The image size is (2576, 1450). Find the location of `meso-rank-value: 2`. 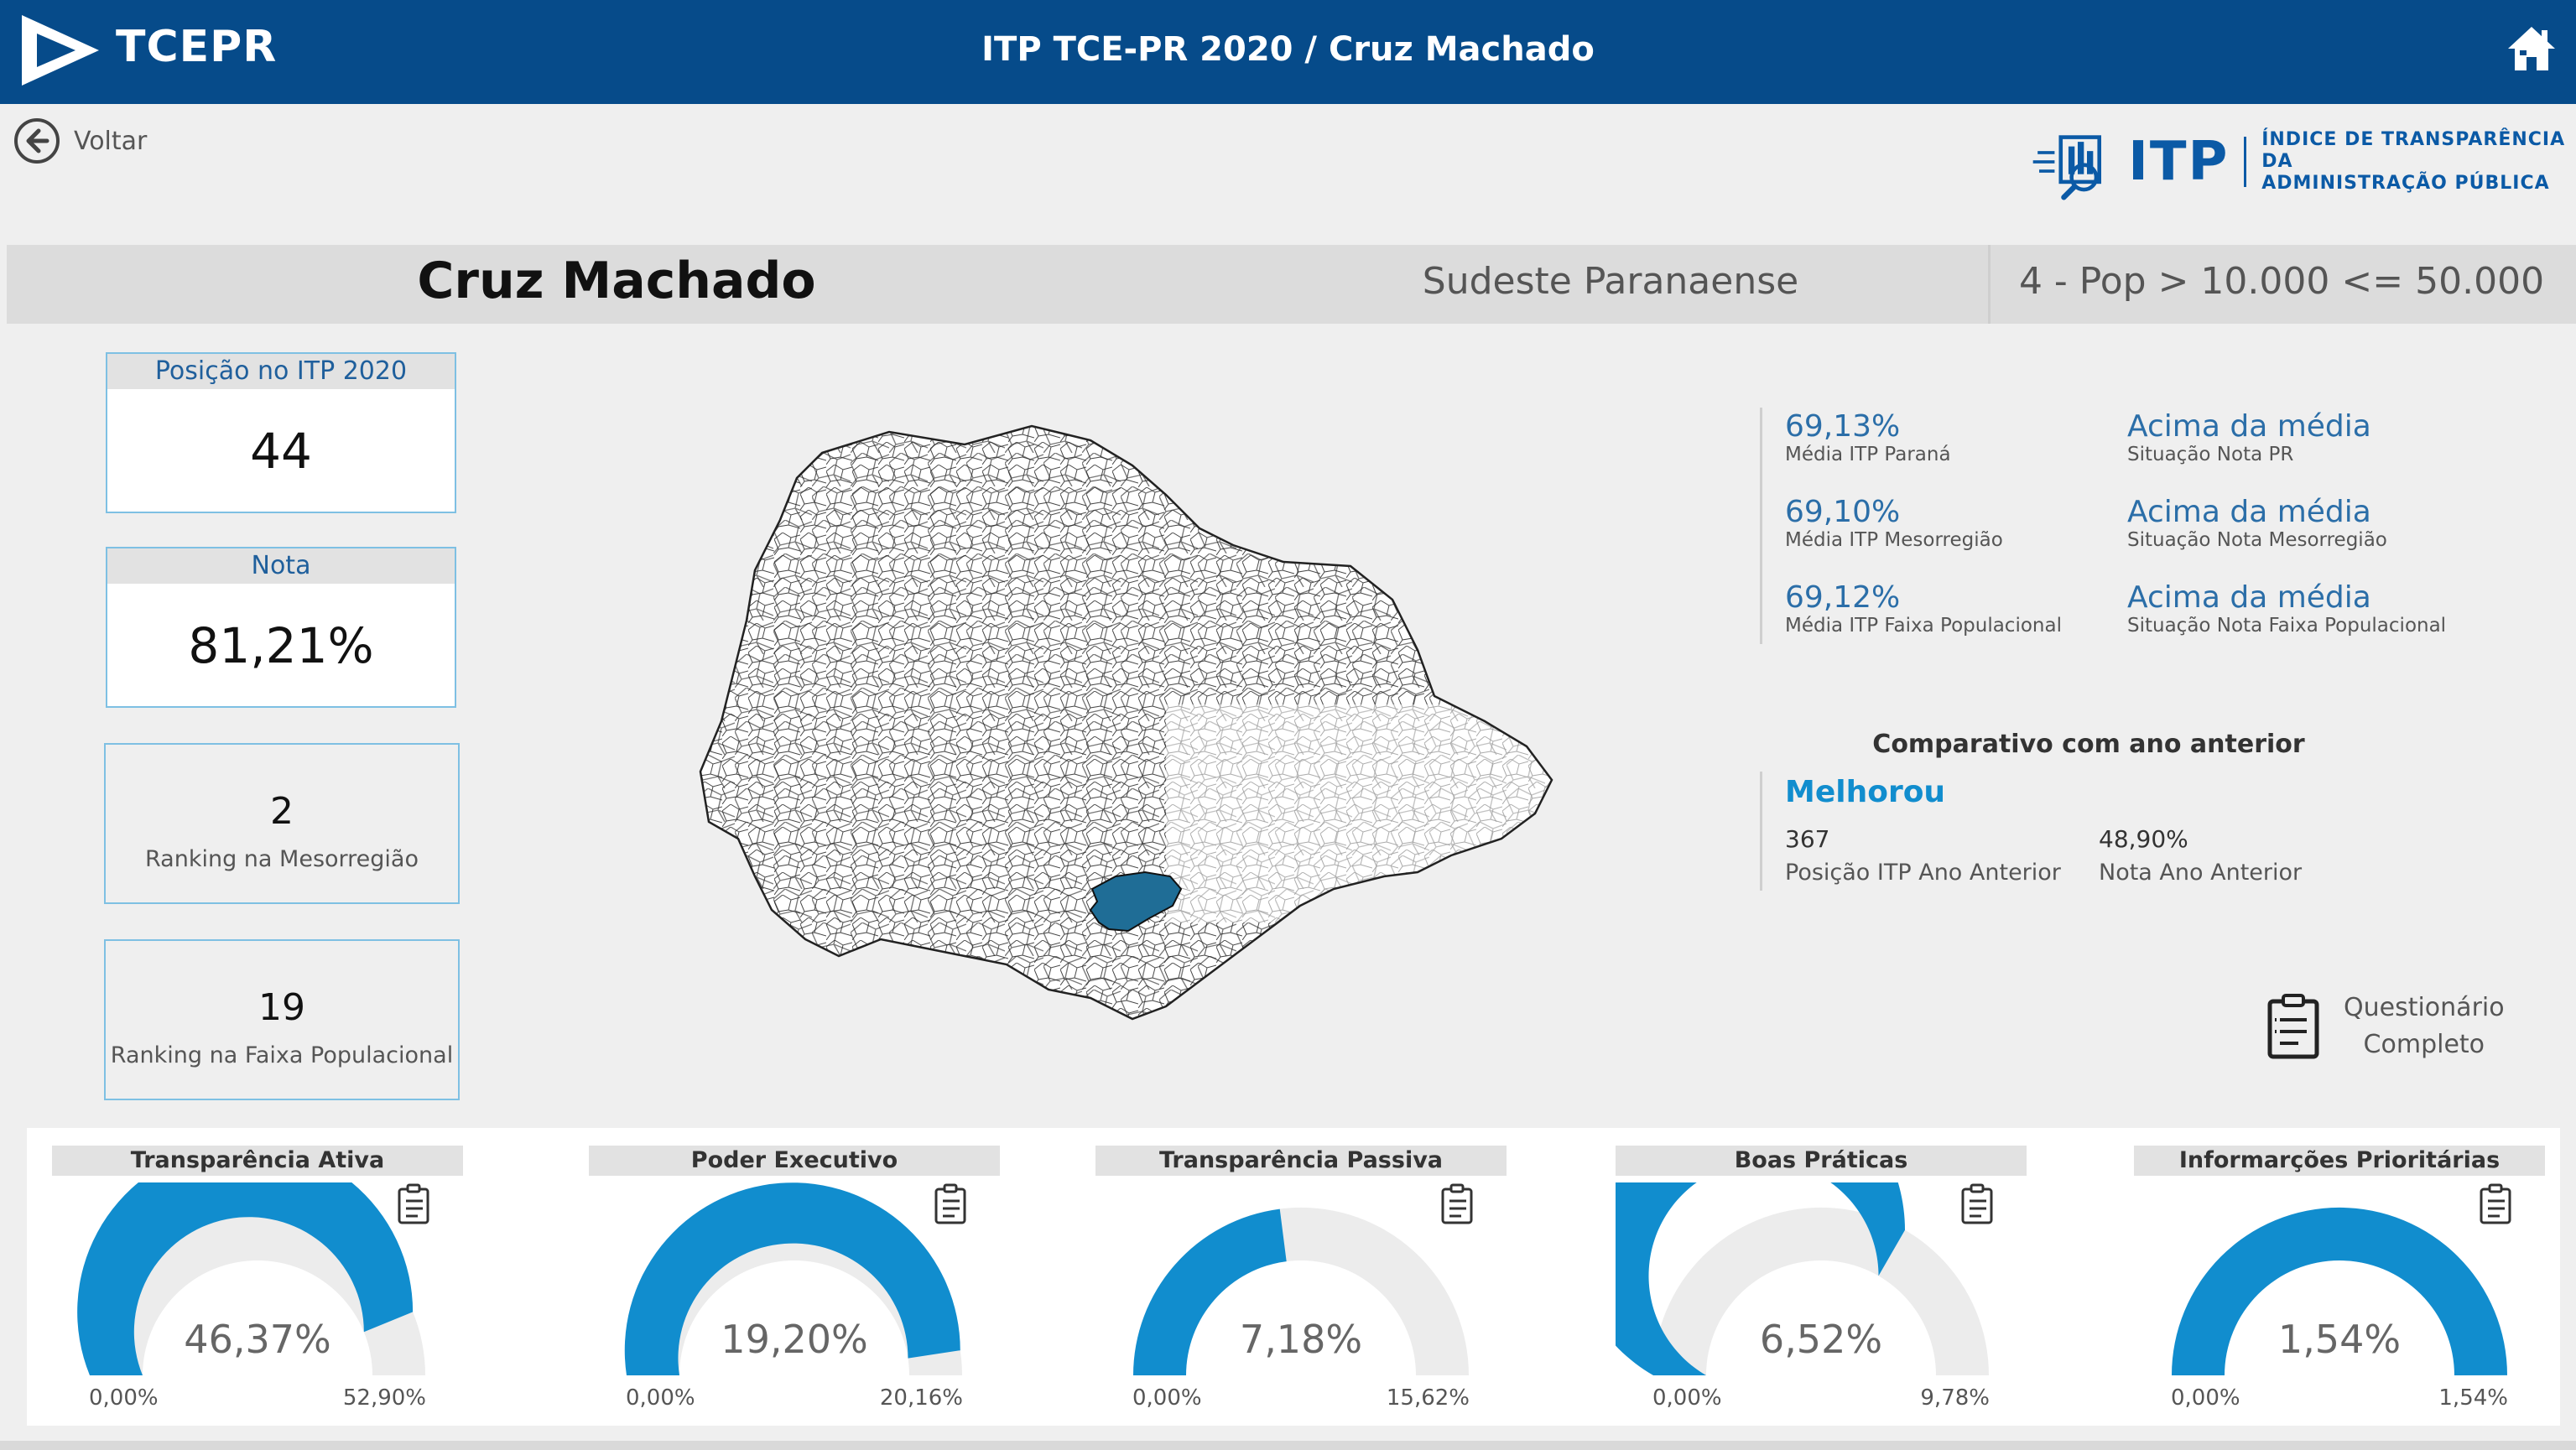

meso-rank-value: 2 is located at coordinates (282, 811).